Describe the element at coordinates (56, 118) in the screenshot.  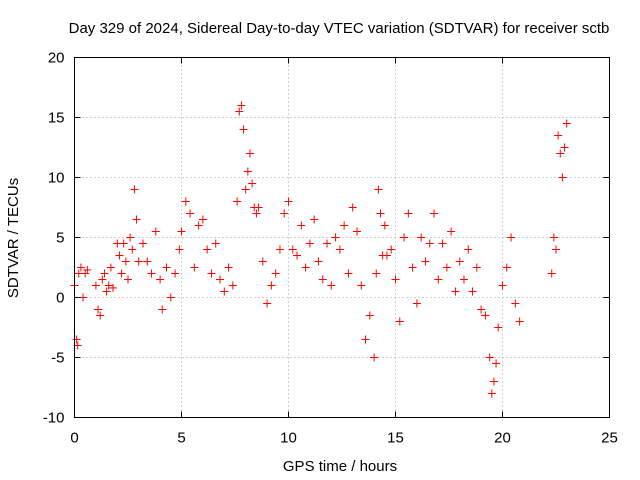
I see `y-tick-label: 15` at that location.